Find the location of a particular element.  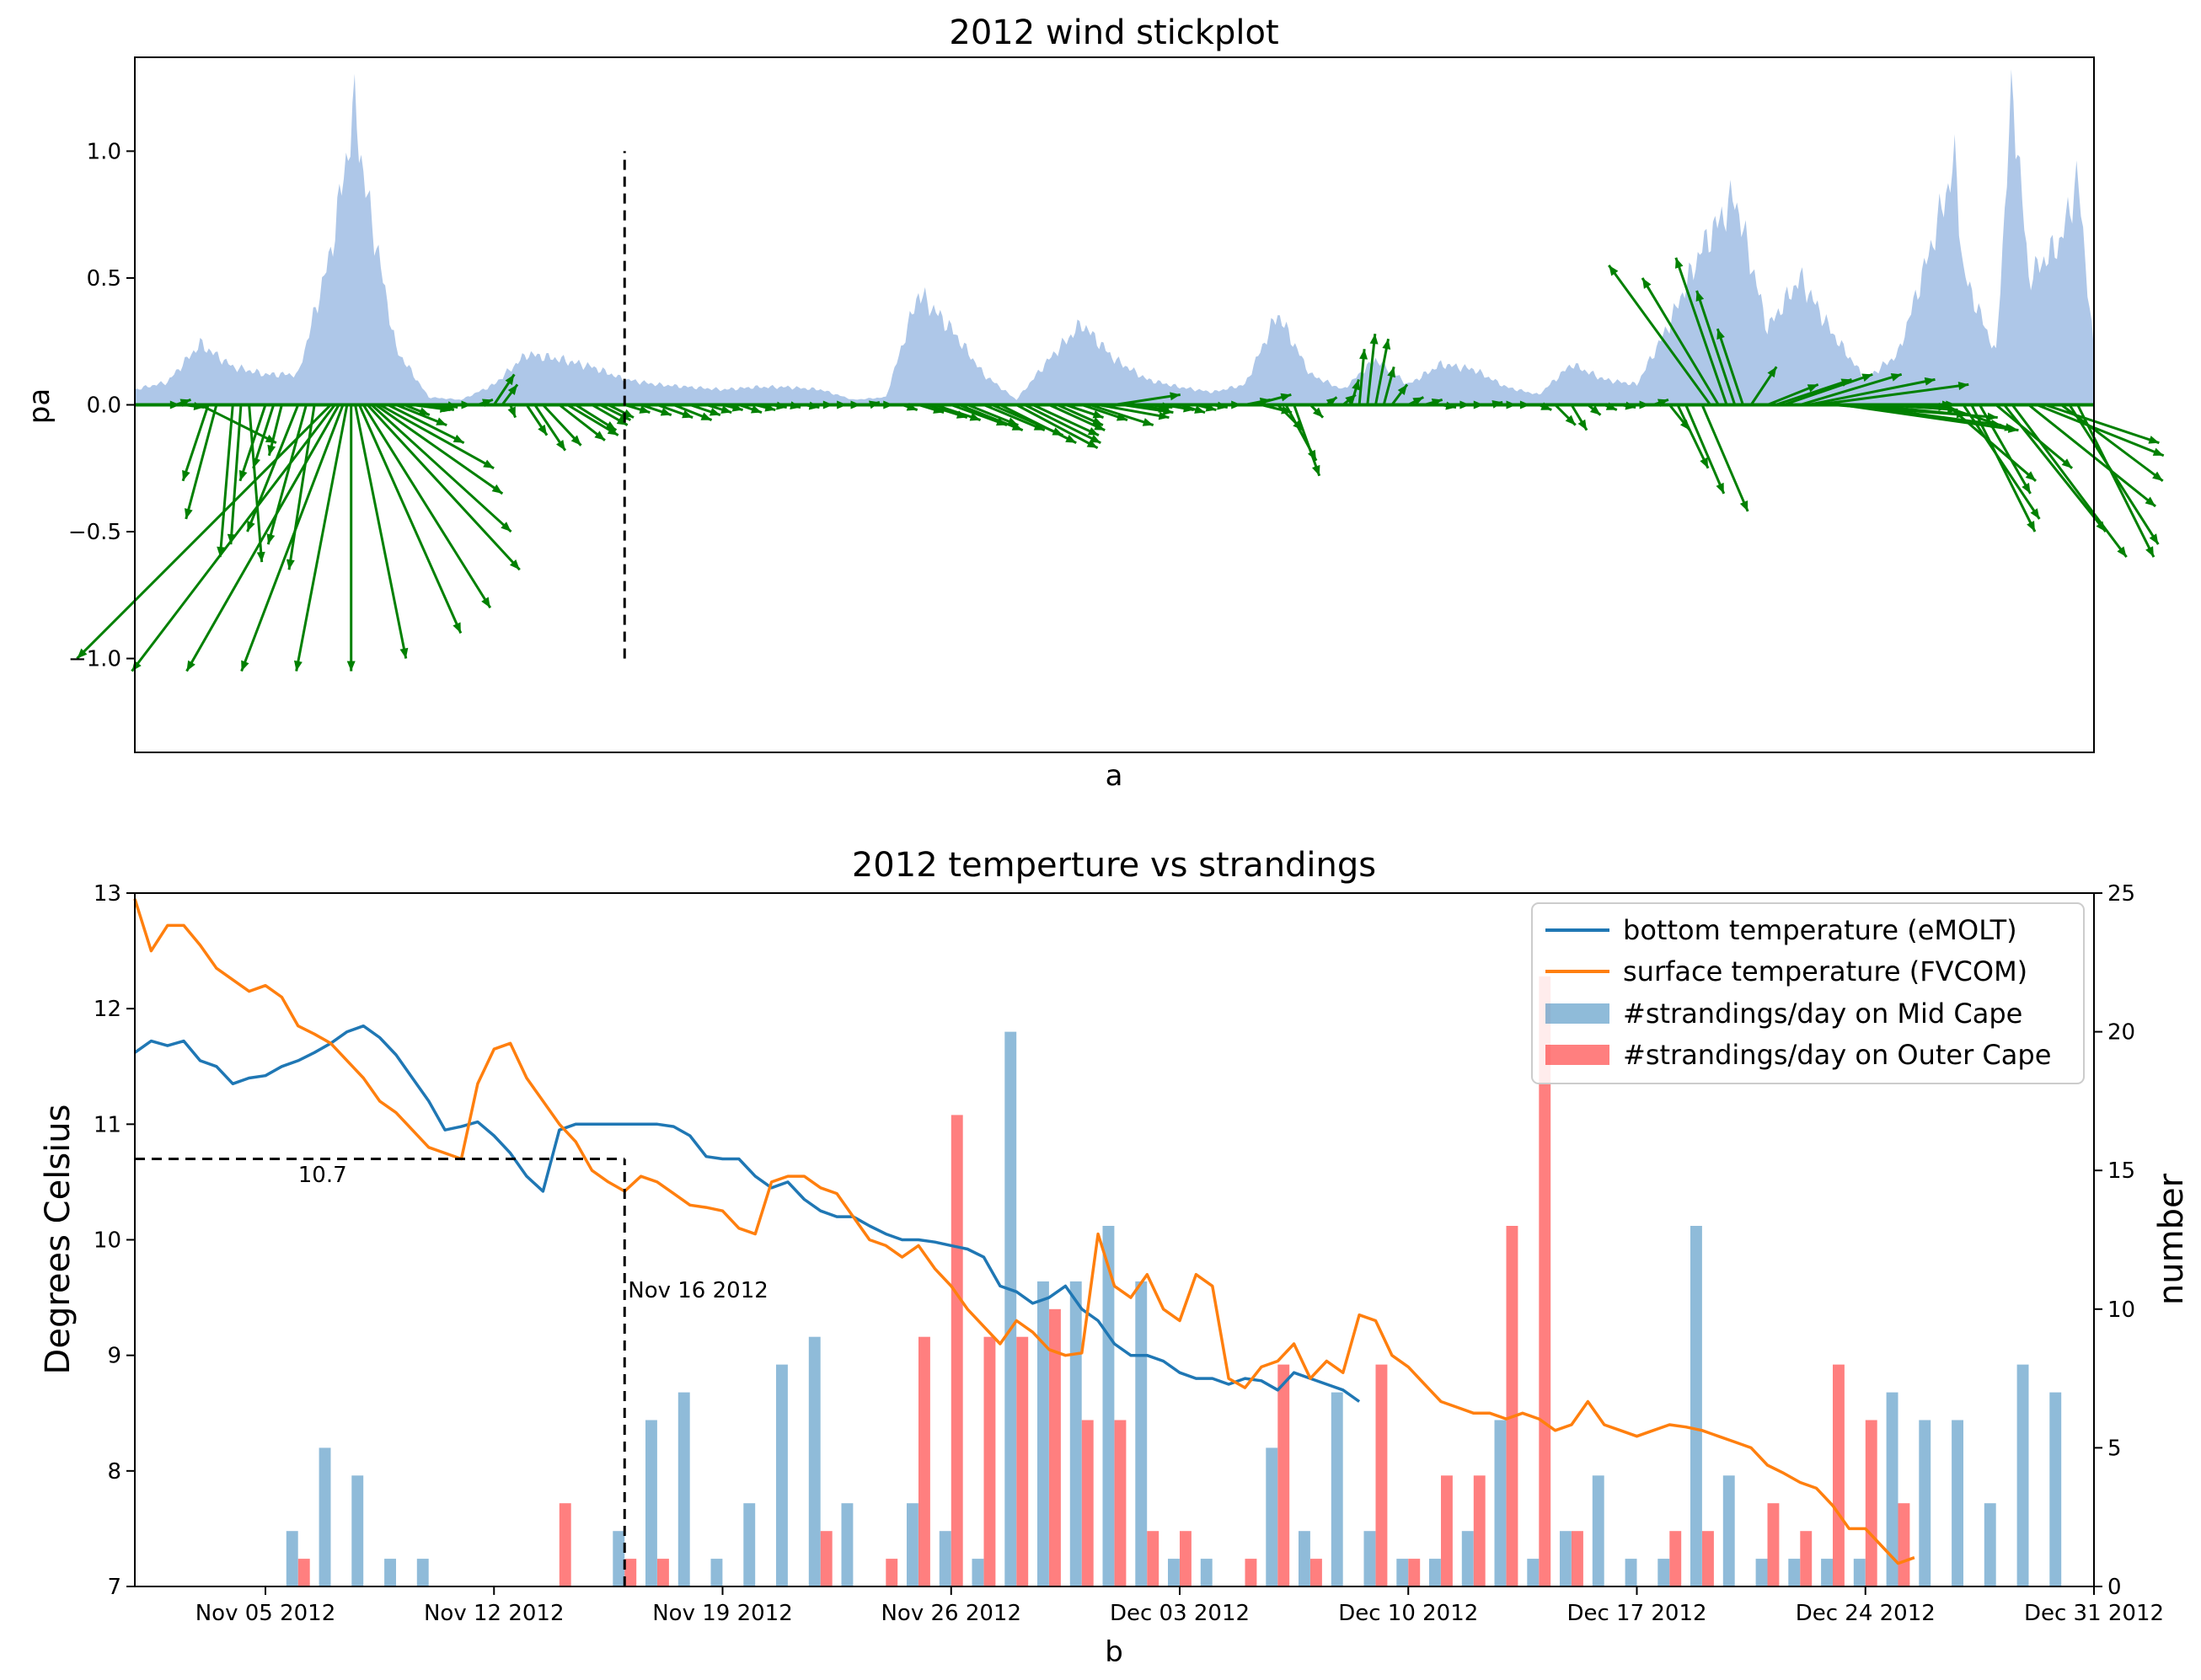

y-tick-label: 11 is located at coordinates (107, 1124).